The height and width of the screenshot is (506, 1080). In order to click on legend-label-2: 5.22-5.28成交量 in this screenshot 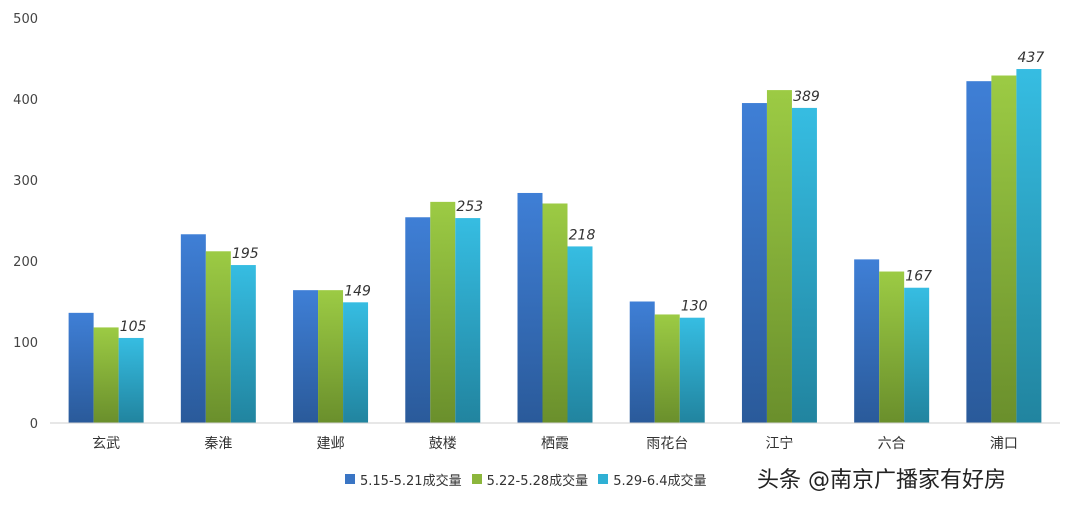, I will do `click(537, 481)`.